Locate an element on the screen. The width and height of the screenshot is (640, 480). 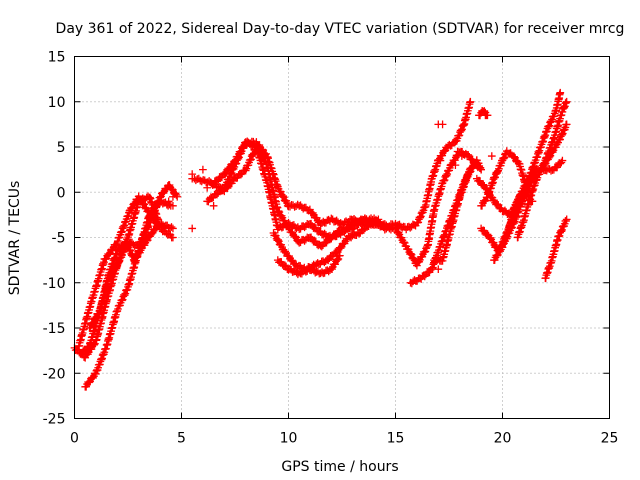
y-tick-label: 5 is located at coordinates (61, 148).